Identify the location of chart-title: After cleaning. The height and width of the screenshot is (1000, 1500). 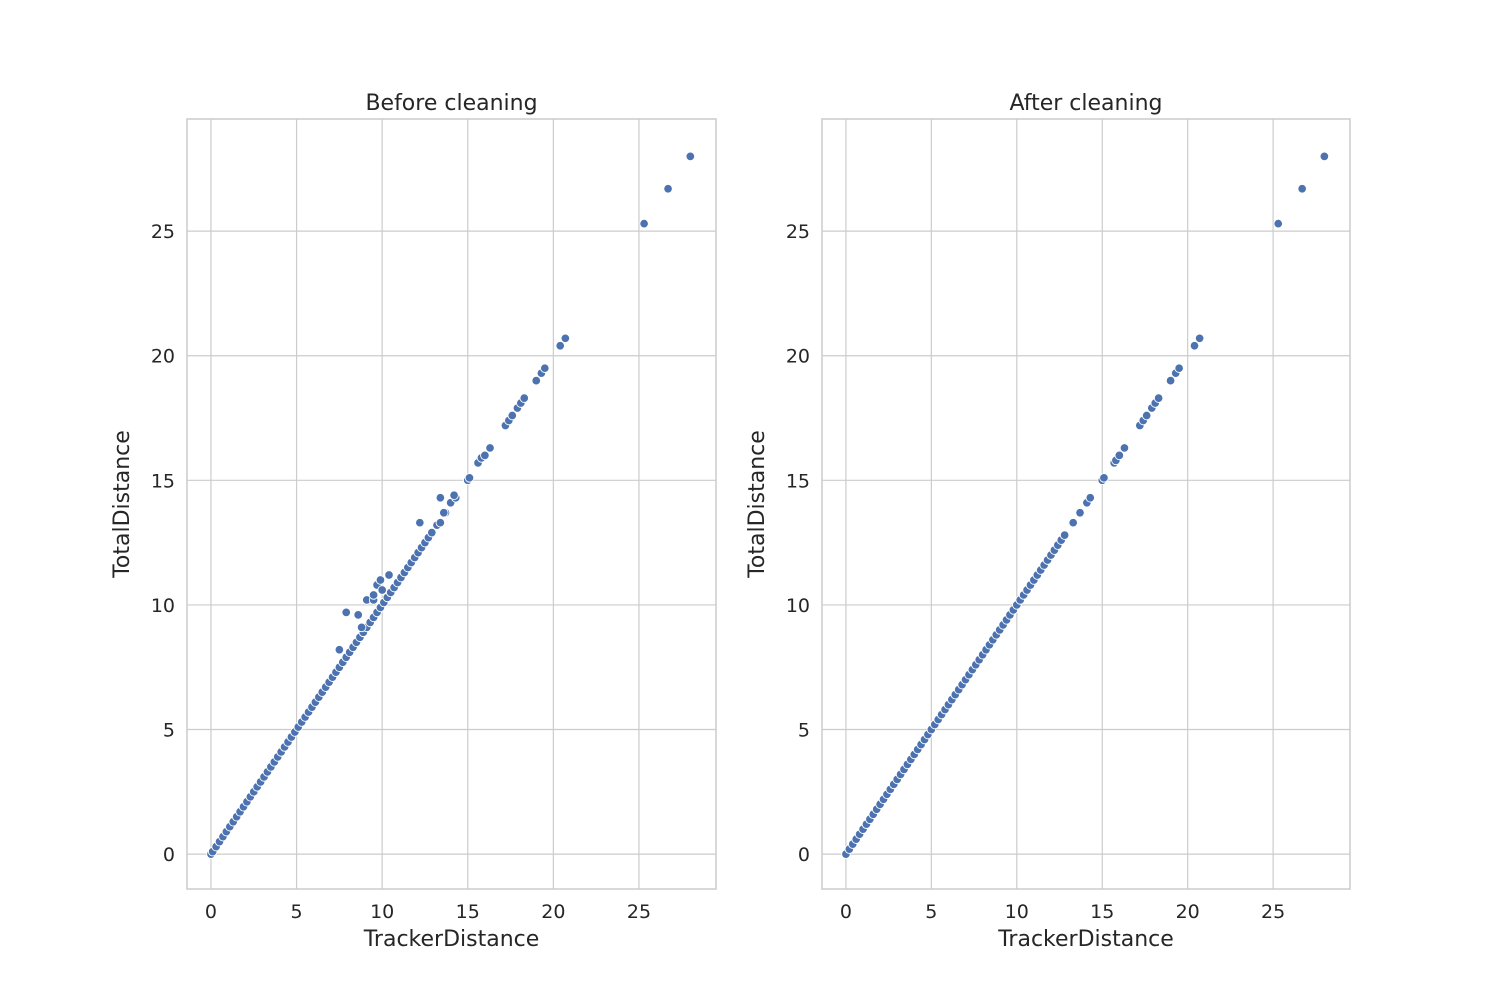
(1085, 103).